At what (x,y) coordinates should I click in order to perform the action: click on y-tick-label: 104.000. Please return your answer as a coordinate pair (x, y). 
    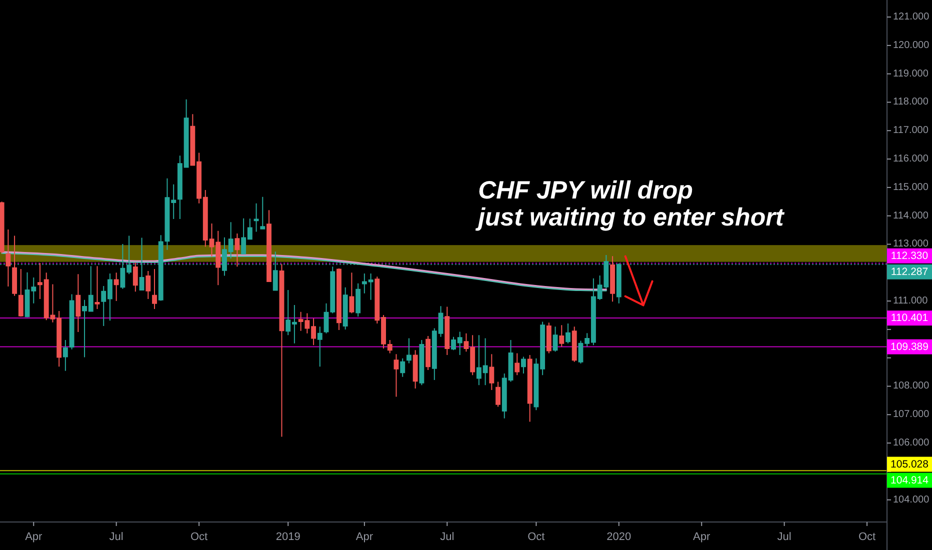
    Looking at the image, I should click on (911, 500).